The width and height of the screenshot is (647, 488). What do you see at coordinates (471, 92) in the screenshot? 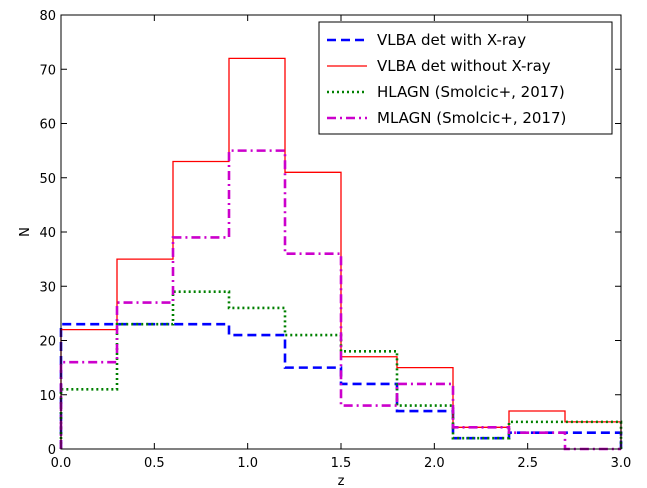
I see `legend-label-3: HLAGN (Smolcic+, 2017)` at bounding box center [471, 92].